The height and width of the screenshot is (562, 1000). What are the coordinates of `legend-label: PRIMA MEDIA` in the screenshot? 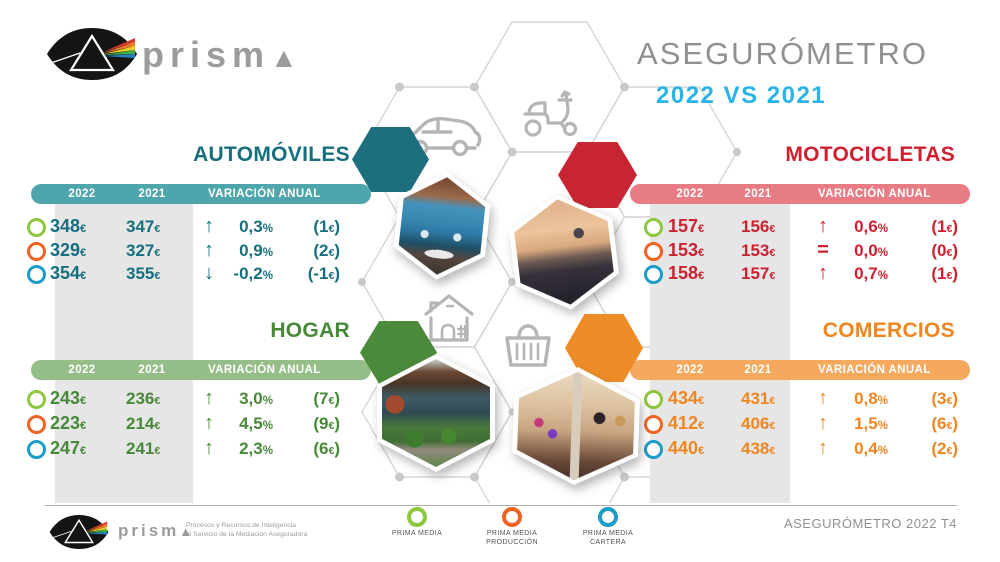 It's located at (417, 533).